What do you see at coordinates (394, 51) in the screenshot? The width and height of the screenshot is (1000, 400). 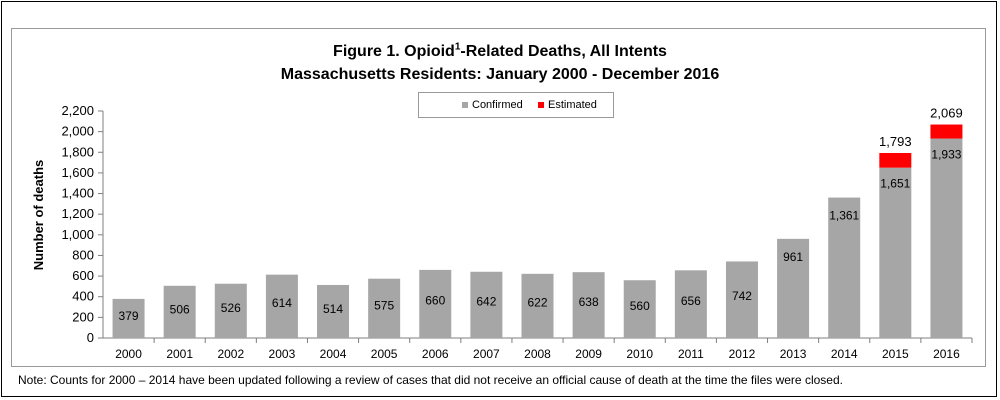 I see `title-prefix: Figure 1. Opioid` at bounding box center [394, 51].